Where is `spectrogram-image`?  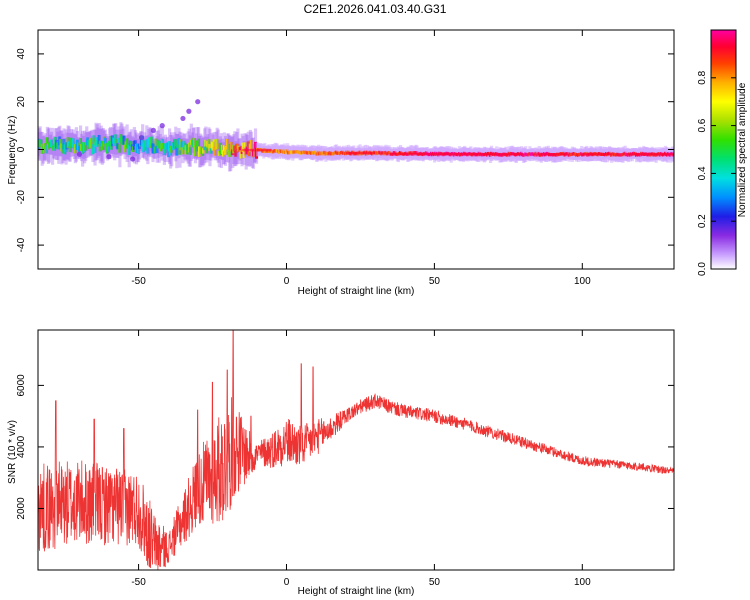 spectrogram-image is located at coordinates (356, 135).